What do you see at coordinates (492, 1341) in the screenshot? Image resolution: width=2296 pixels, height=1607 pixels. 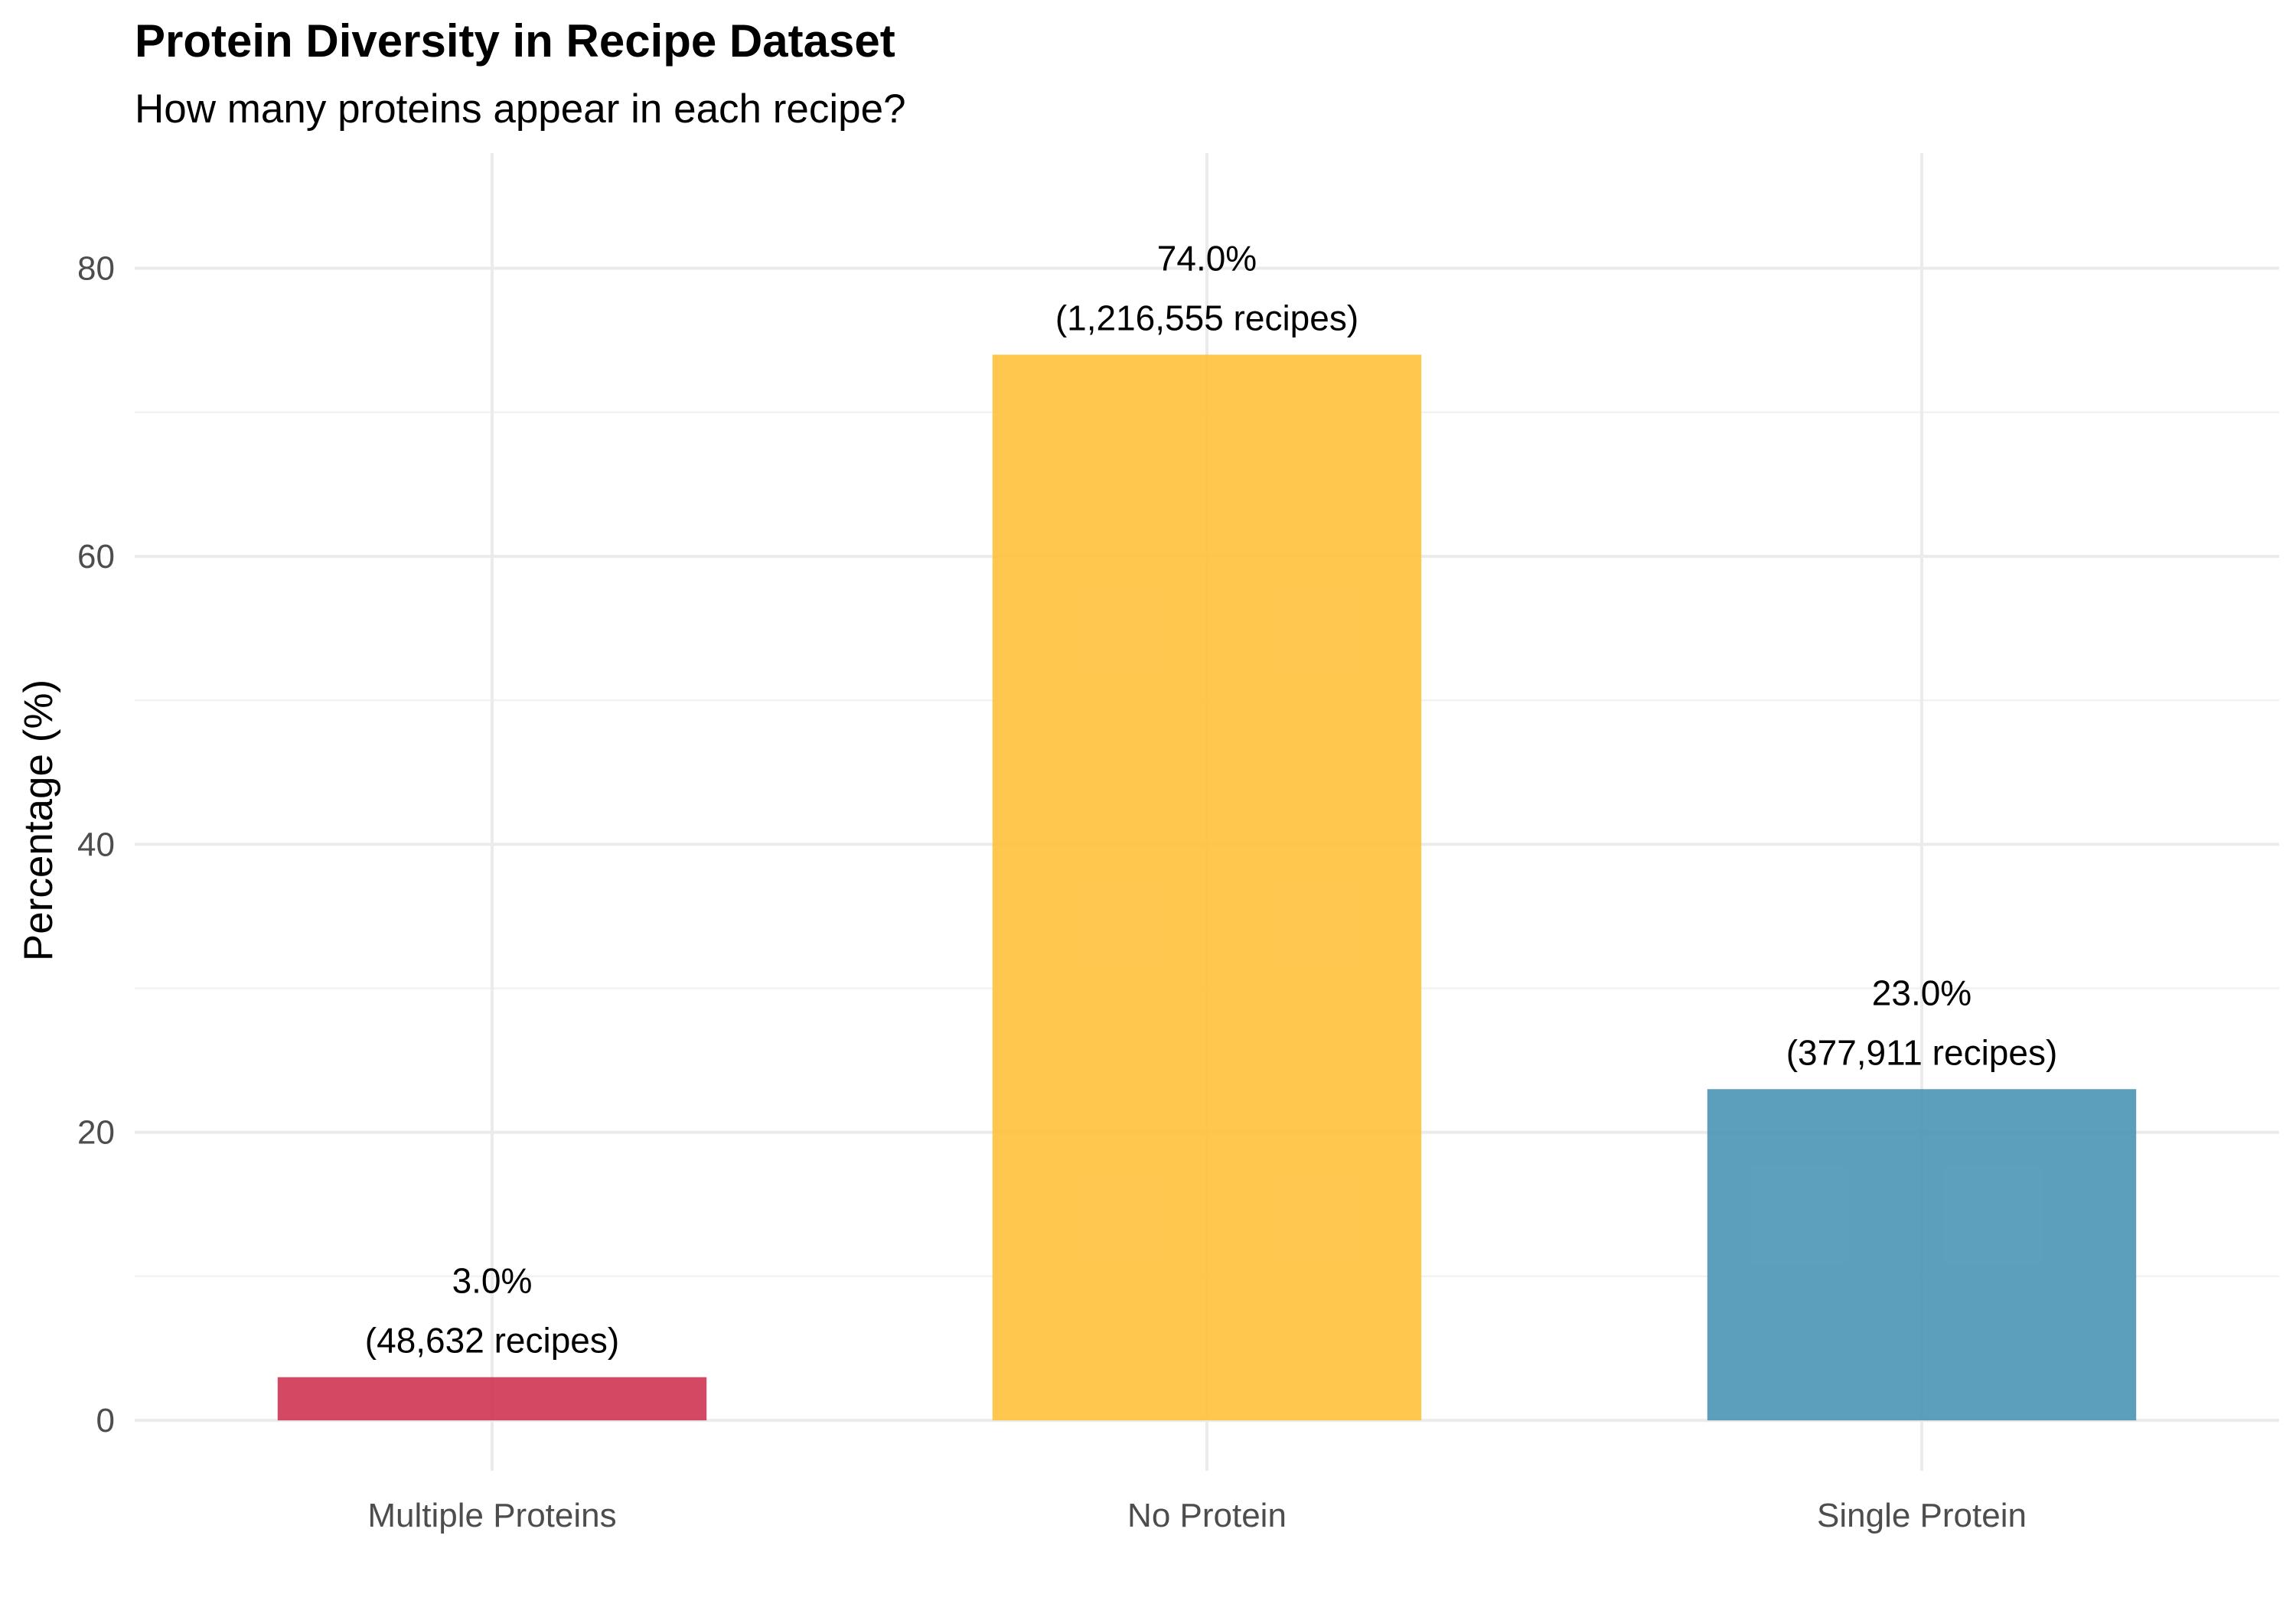 I see `data-label-count: (48,632 recipes)` at bounding box center [492, 1341].